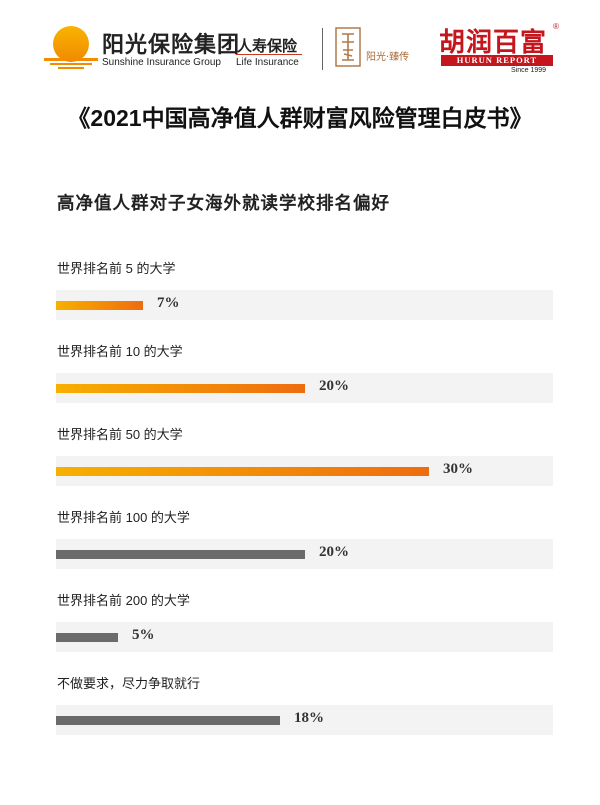 The image size is (600, 805). Describe the element at coordinates (123, 517) in the screenshot. I see `category-label: 世界排名前 100 的大学` at that location.